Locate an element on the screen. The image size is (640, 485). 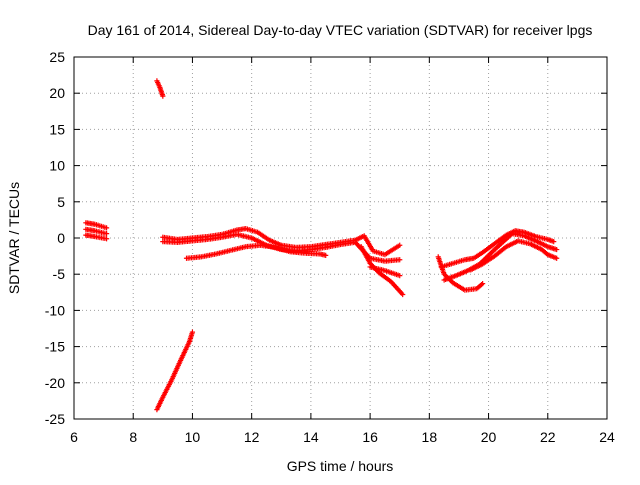
y-tick-label: -10 is located at coordinates (55, 310).